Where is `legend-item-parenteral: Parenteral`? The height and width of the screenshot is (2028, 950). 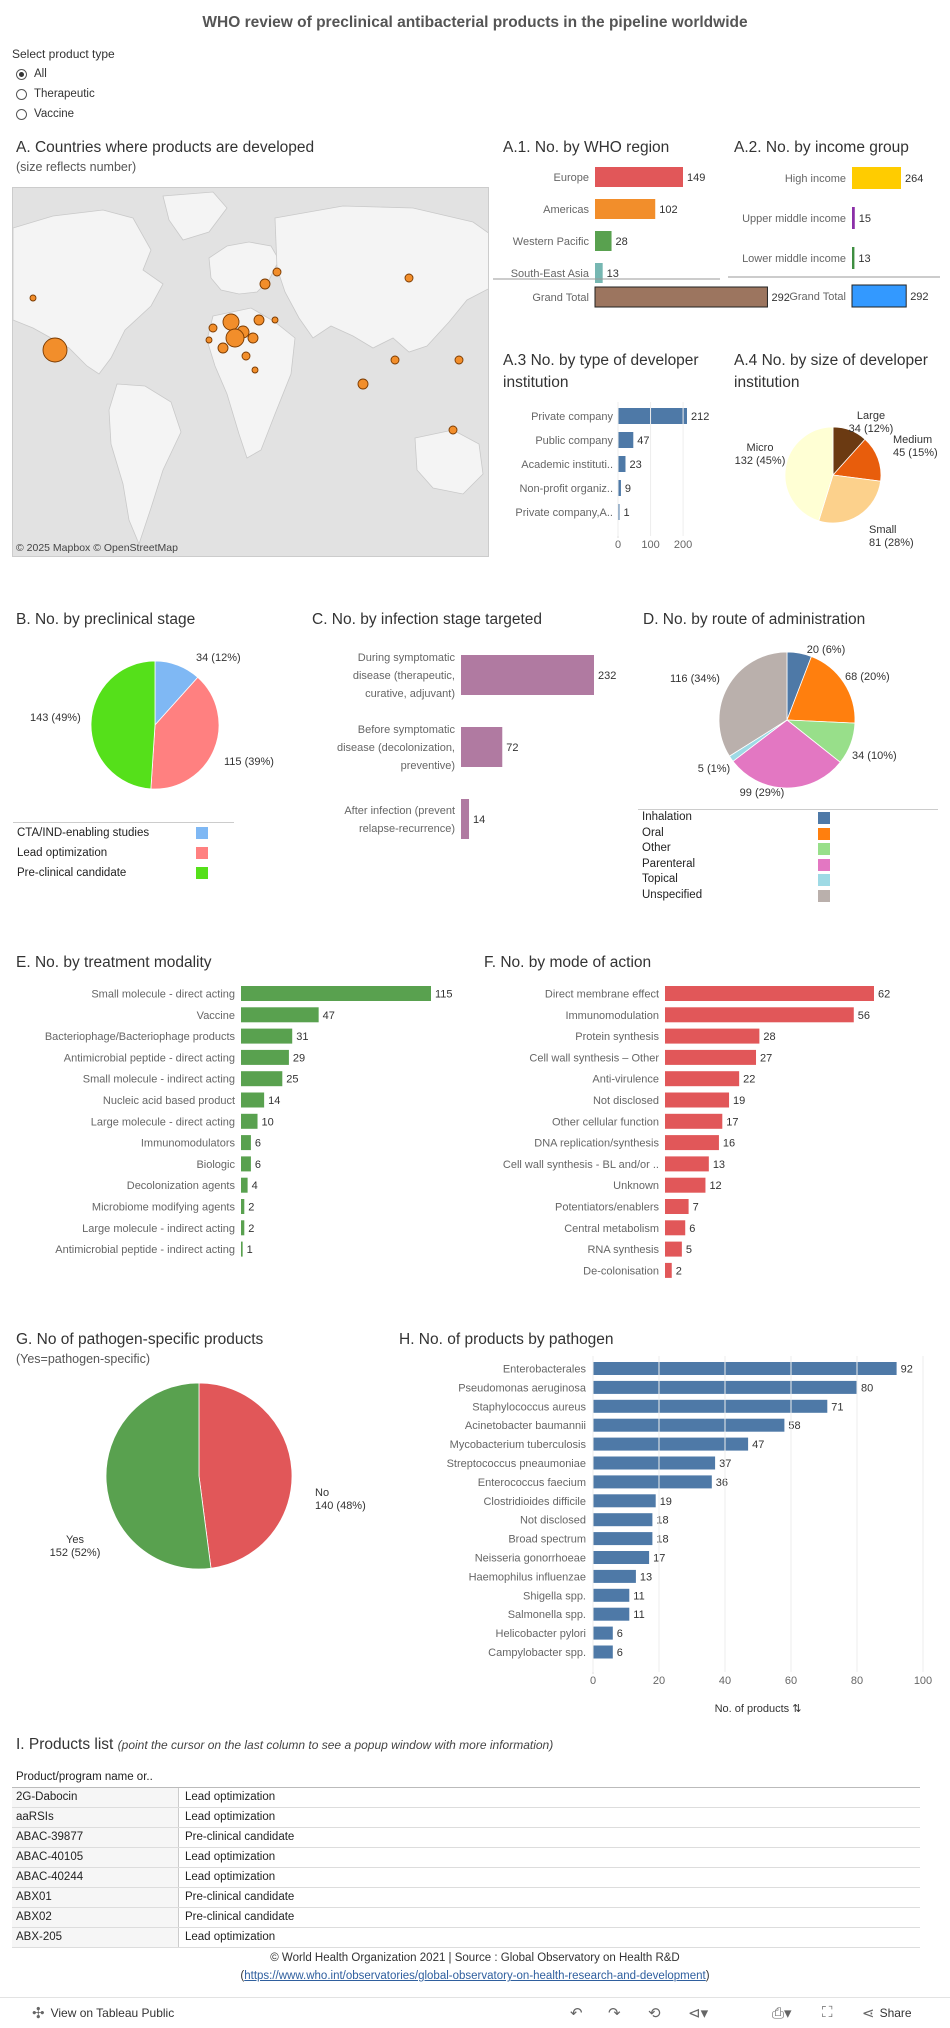
legend-item-parenteral: Parenteral is located at coordinates (788, 865).